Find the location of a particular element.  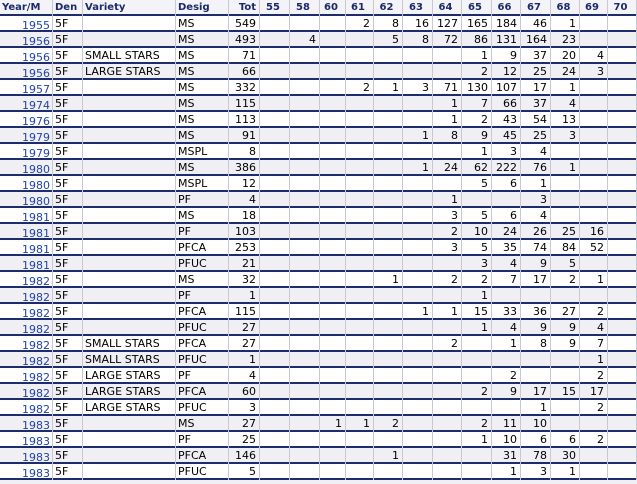

table-cell: 127 is located at coordinates (447, 24).